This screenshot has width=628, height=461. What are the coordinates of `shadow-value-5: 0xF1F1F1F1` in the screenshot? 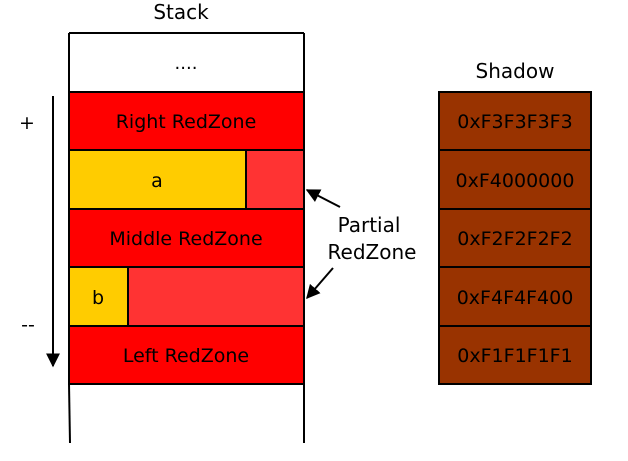 It's located at (514, 356).